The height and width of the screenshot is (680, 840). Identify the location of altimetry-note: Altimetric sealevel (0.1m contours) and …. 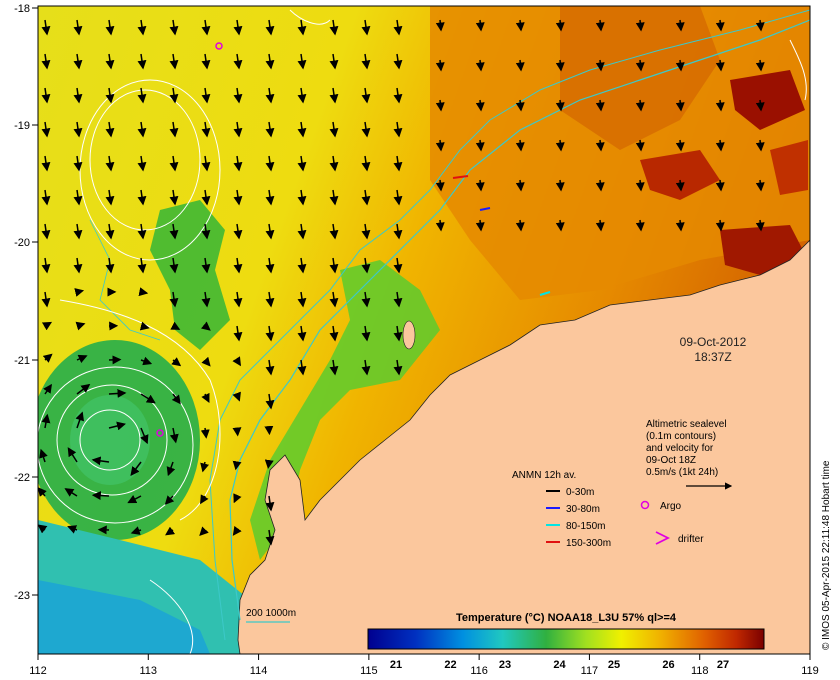
(689, 454).